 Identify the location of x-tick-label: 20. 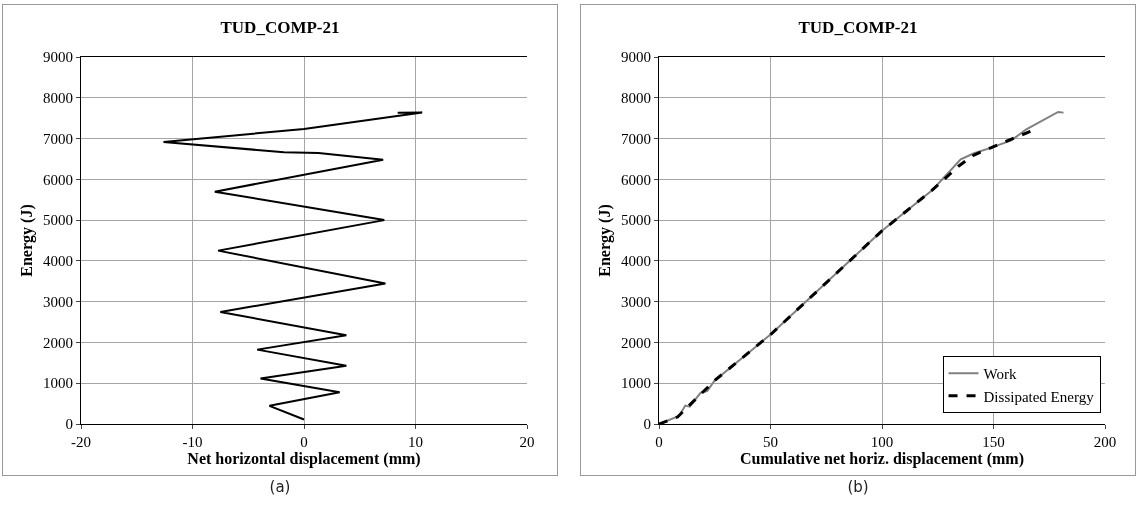
(527, 442).